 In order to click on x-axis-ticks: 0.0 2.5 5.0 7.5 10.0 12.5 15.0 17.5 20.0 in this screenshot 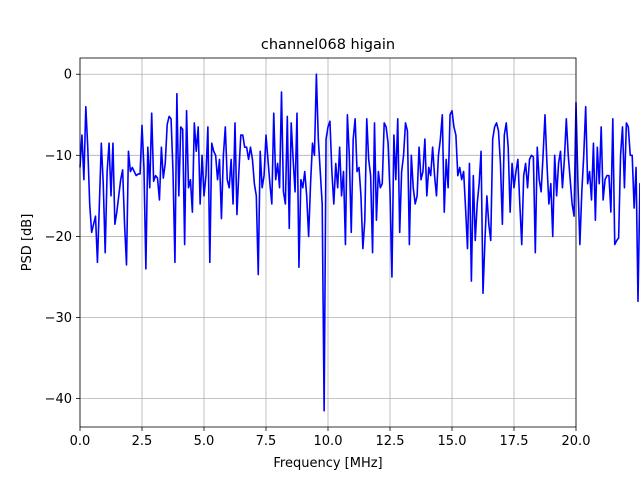, I will do `click(330, 438)`.